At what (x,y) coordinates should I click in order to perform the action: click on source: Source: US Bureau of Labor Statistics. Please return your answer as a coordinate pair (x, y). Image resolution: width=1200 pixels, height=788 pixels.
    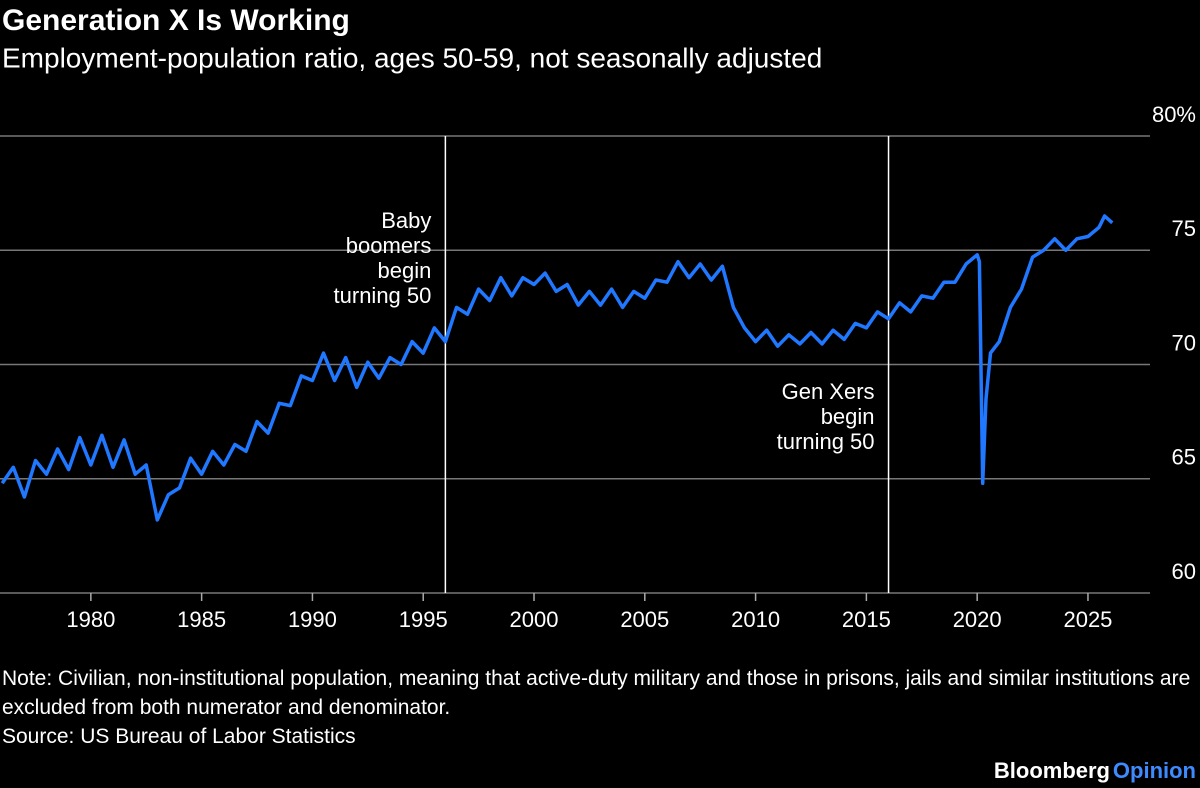
    Looking at the image, I should click on (179, 736).